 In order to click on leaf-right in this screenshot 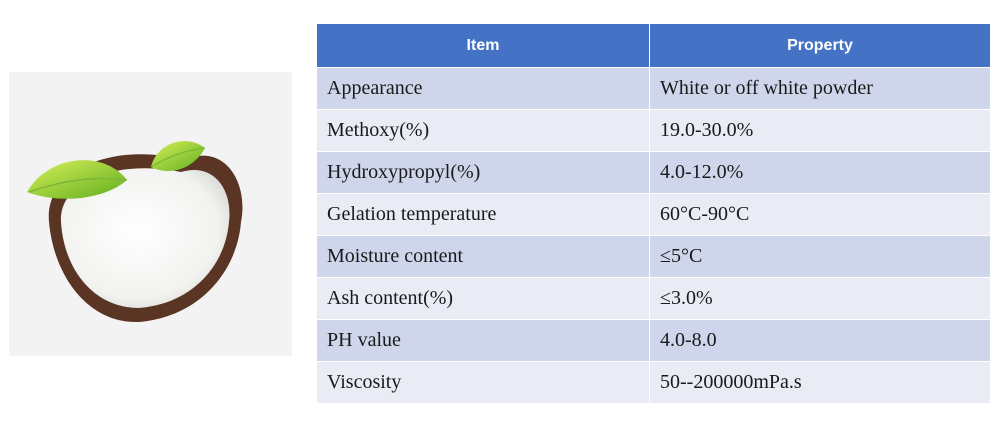, I will do `click(178, 156)`.